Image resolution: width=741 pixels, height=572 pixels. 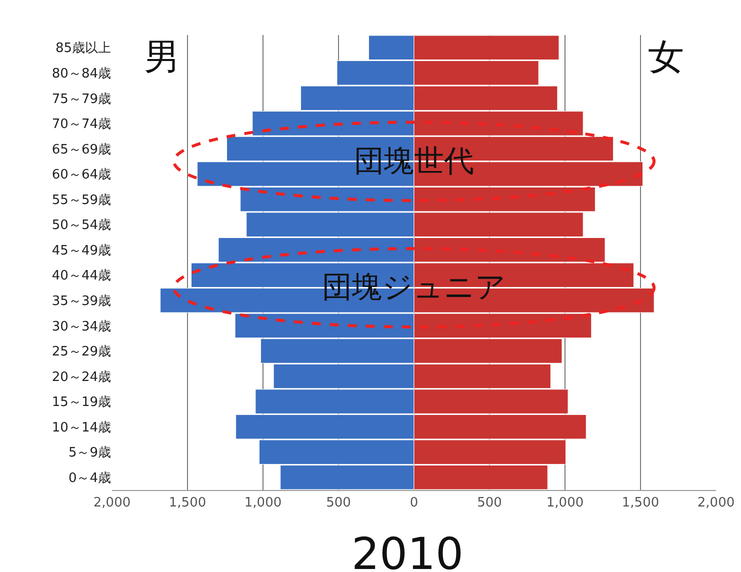 What do you see at coordinates (81, 352) in the screenshot?
I see `y-tick-label: 25～29歳` at bounding box center [81, 352].